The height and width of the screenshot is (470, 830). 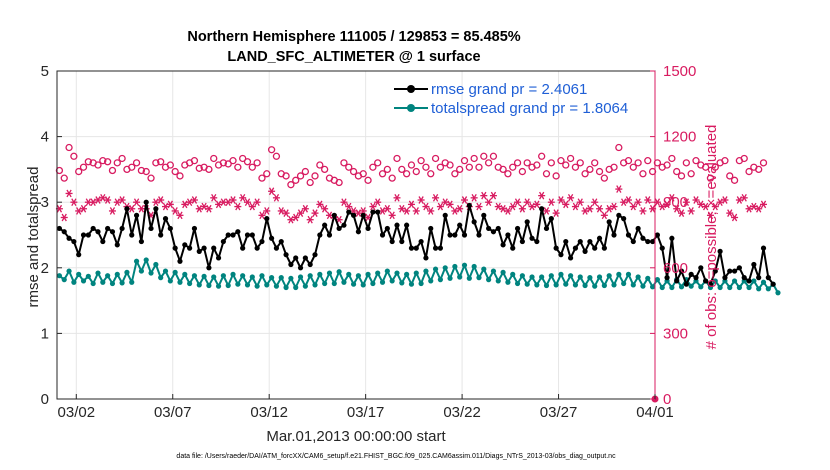 What do you see at coordinates (462, 412) in the screenshot?
I see `x-tick-label: 03/22` at bounding box center [462, 412].